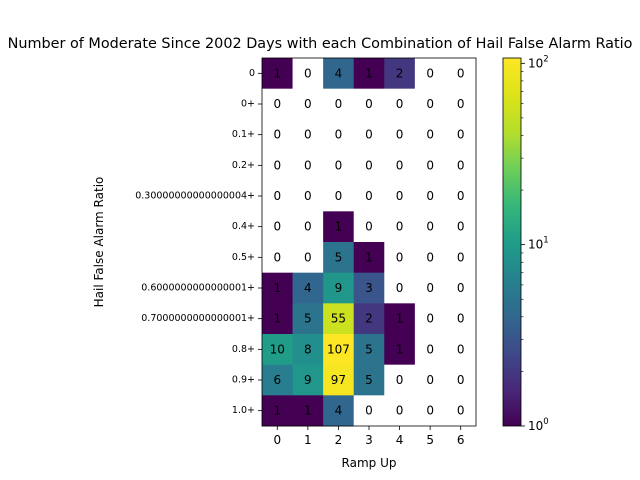 This screenshot has width=640, height=480. I want to click on colorbar-tick-label: 102, so click(538, 62).